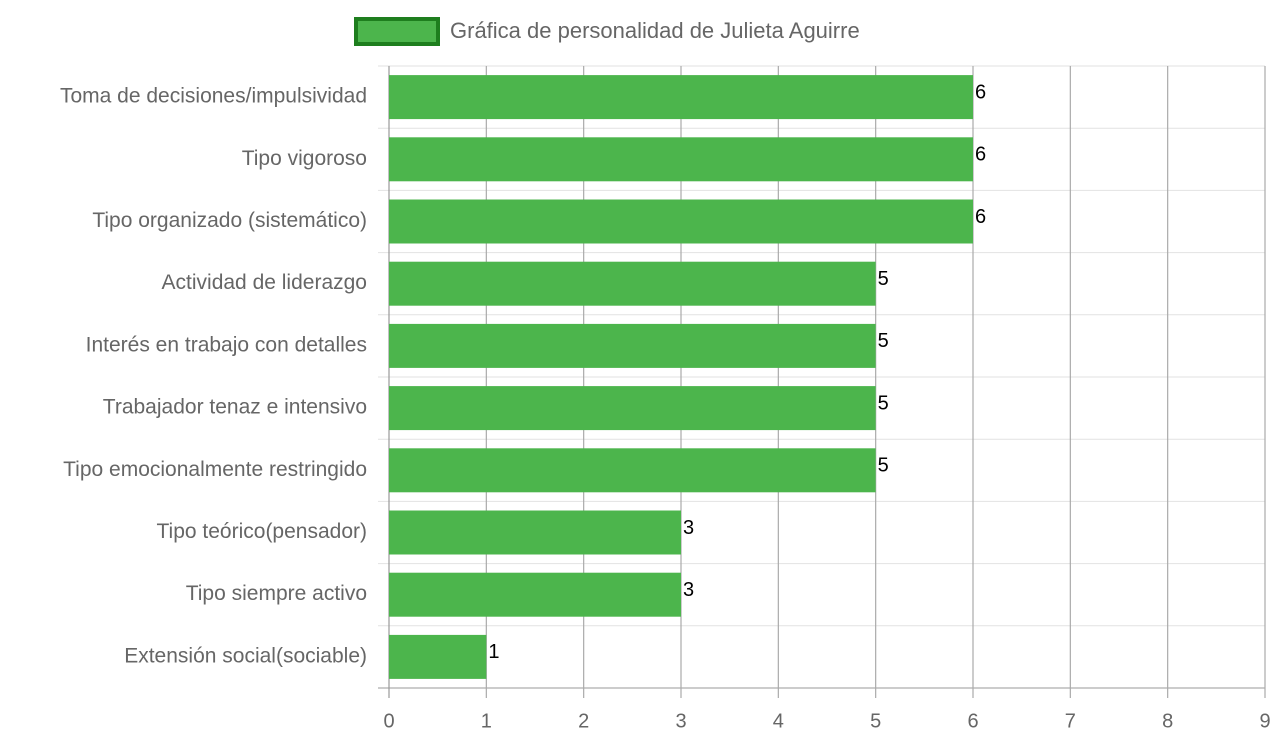  Describe the element at coordinates (226, 344) in the screenshot. I see `y-tick-label: Interés en trabajo con detalles` at that location.